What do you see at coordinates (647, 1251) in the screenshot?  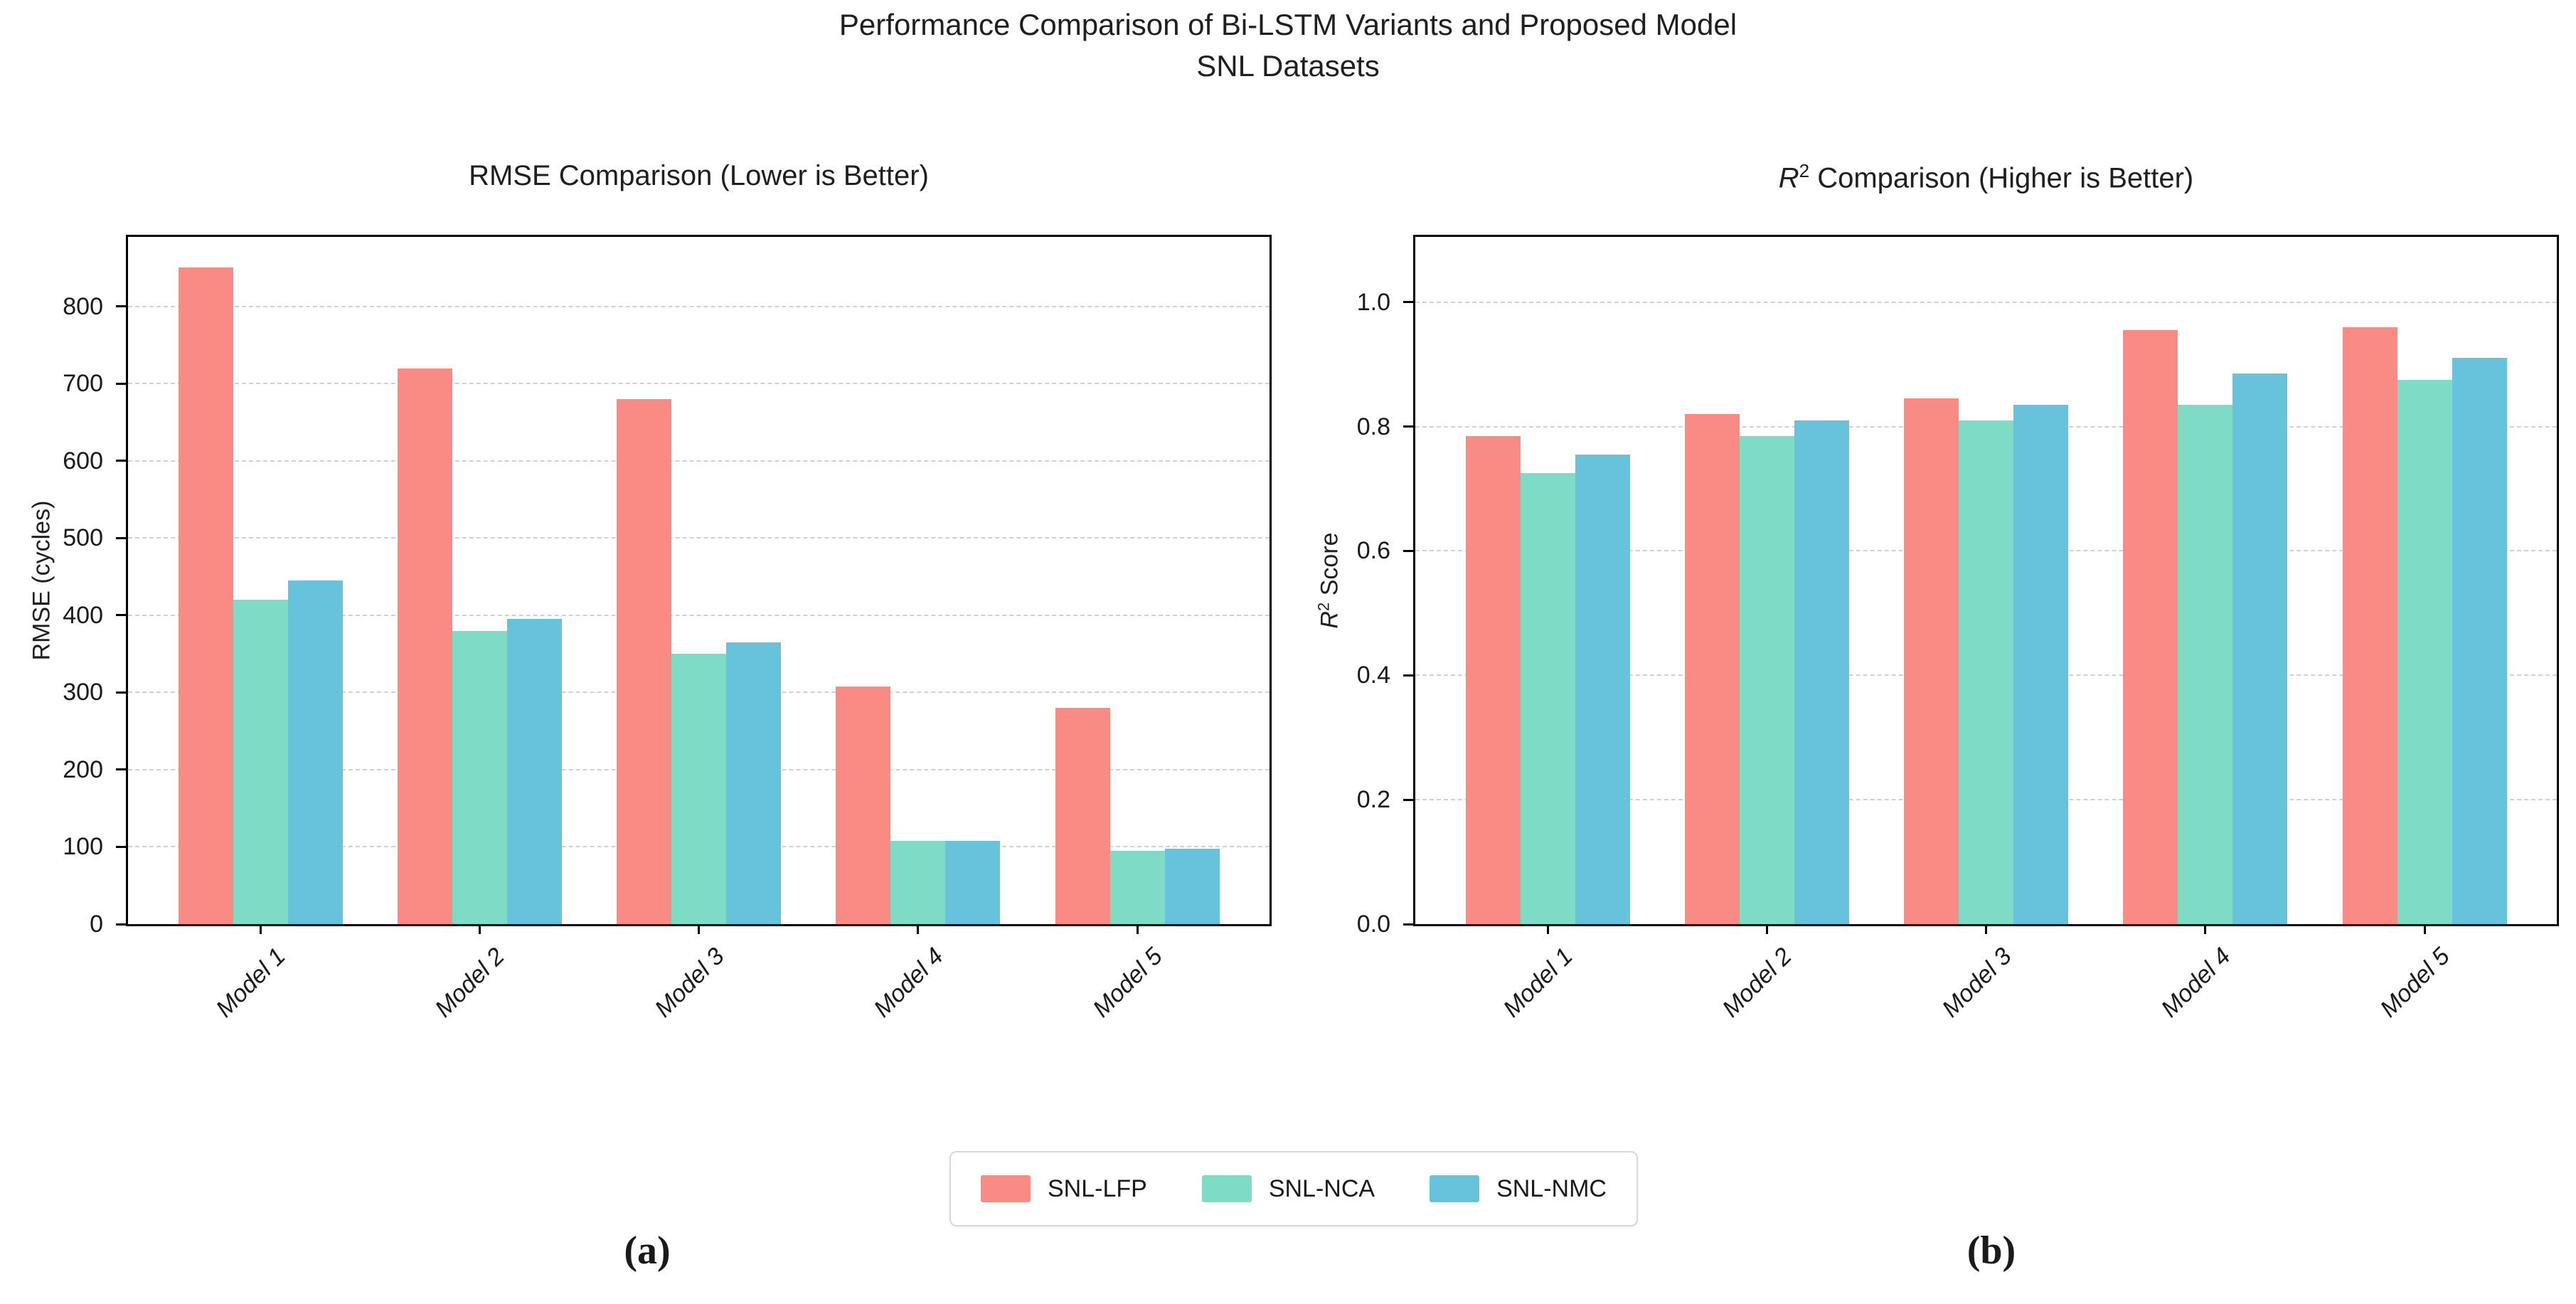 I see `panel-label-a: (a)` at bounding box center [647, 1251].